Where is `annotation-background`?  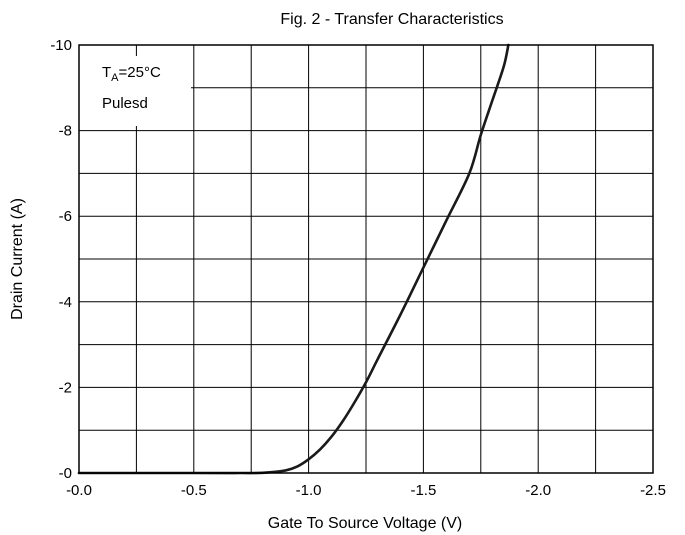 annotation-background is located at coordinates (135, 91).